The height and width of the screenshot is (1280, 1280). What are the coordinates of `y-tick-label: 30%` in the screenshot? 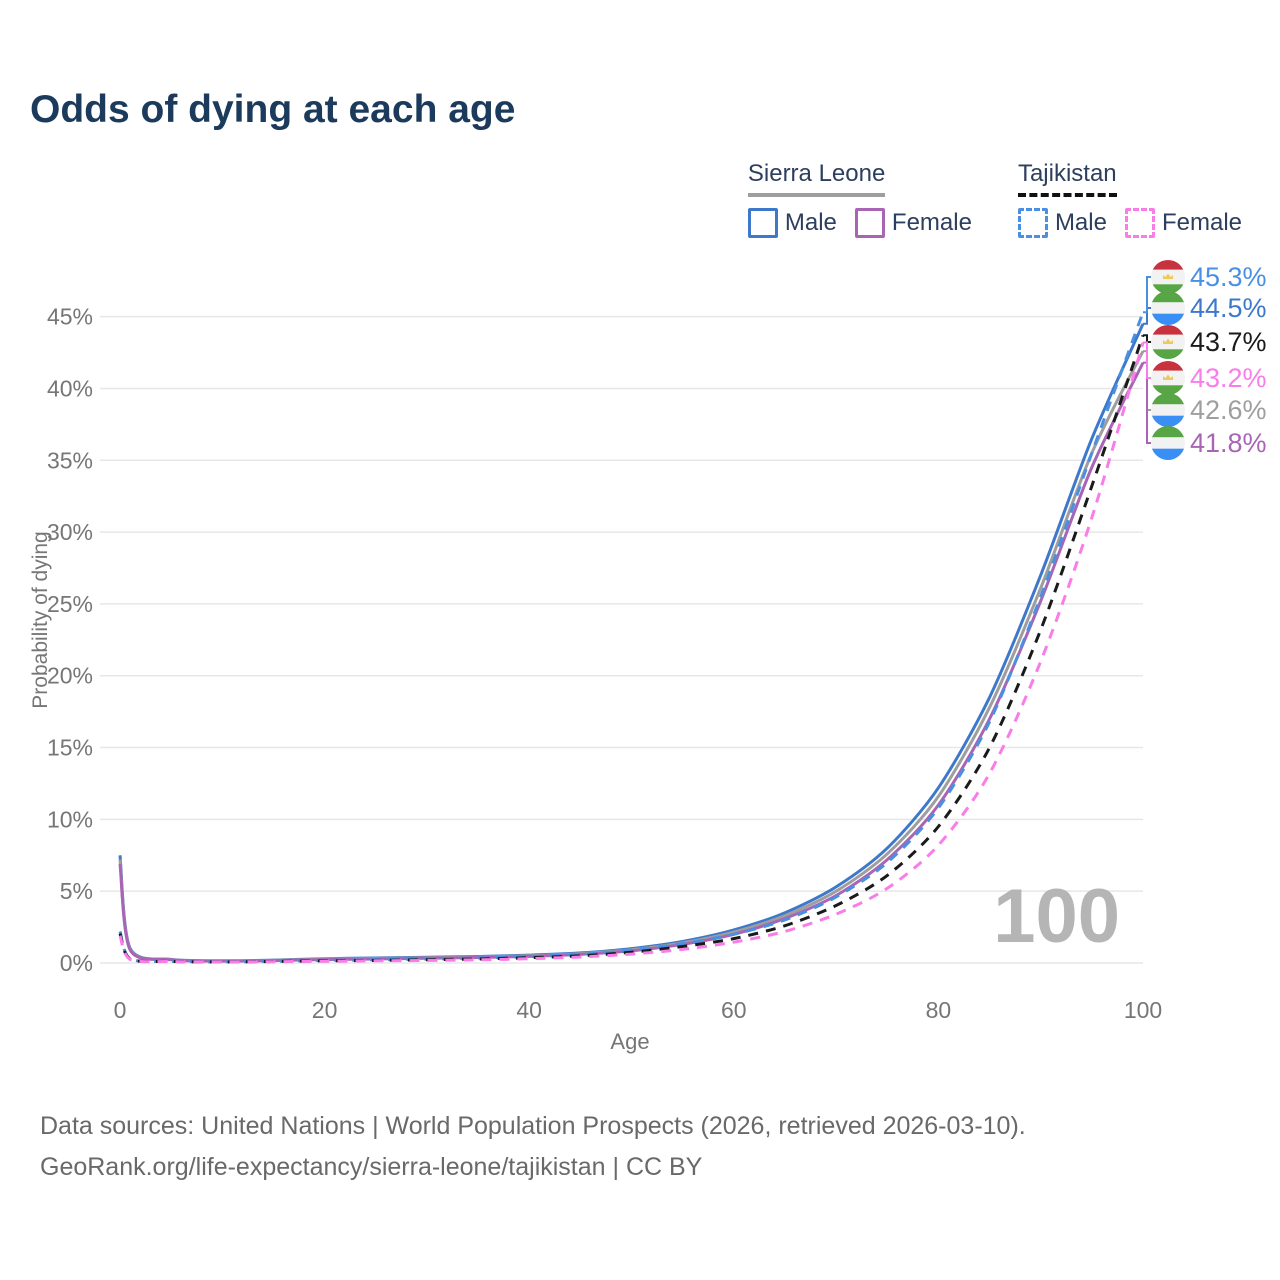 It's located at (70, 532).